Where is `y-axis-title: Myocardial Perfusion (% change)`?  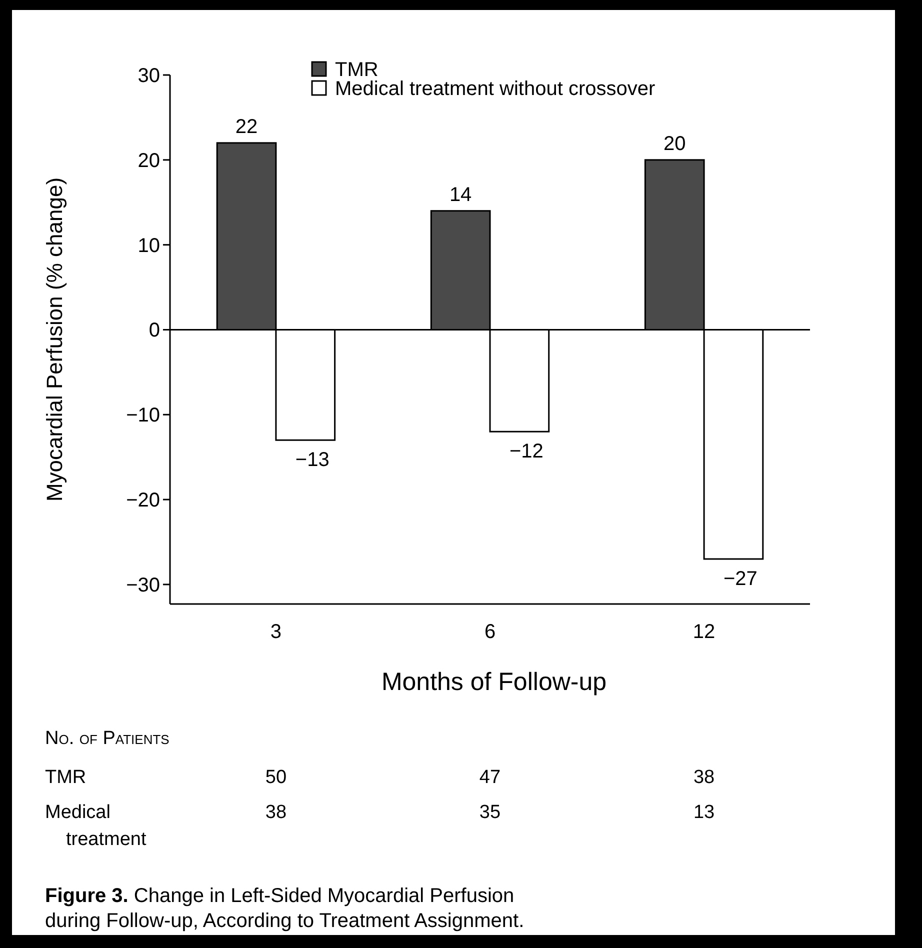
y-axis-title: Myocardial Perfusion (% change) is located at coordinates (54, 339).